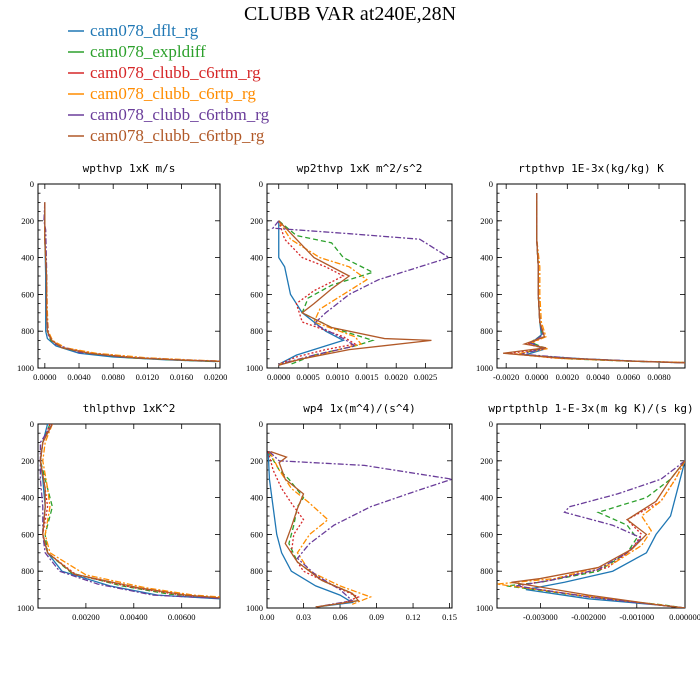  What do you see at coordinates (591, 168) in the screenshot?
I see `panel-title: rtpthvp 1E-3x(kg/kg) K` at bounding box center [591, 168].